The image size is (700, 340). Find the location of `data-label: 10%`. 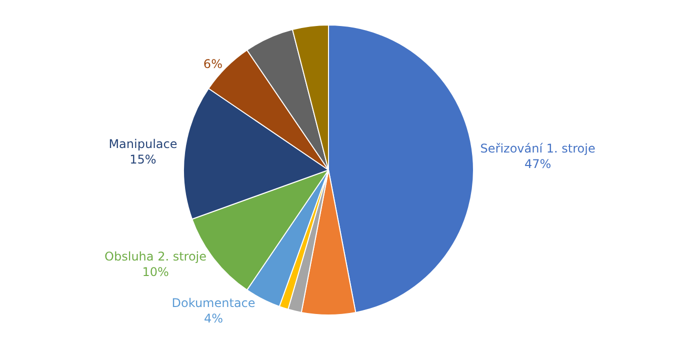

data-label: 10% is located at coordinates (155, 272).